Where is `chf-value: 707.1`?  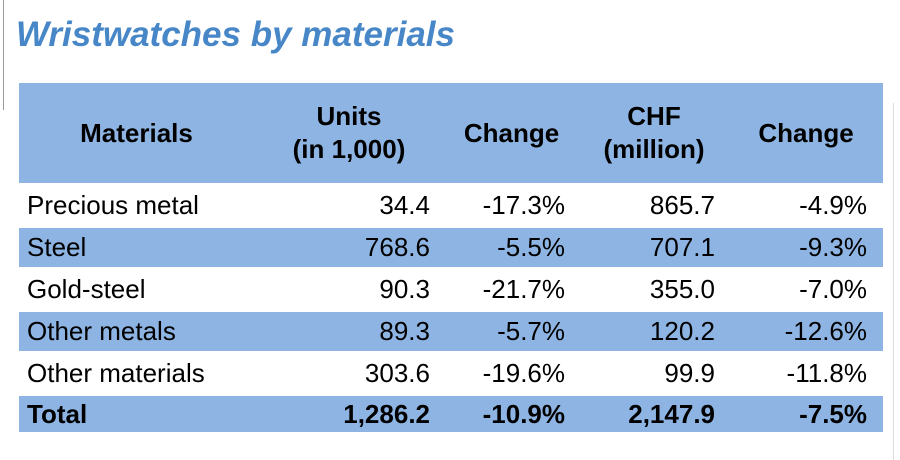
chf-value: 707.1 is located at coordinates (682, 247).